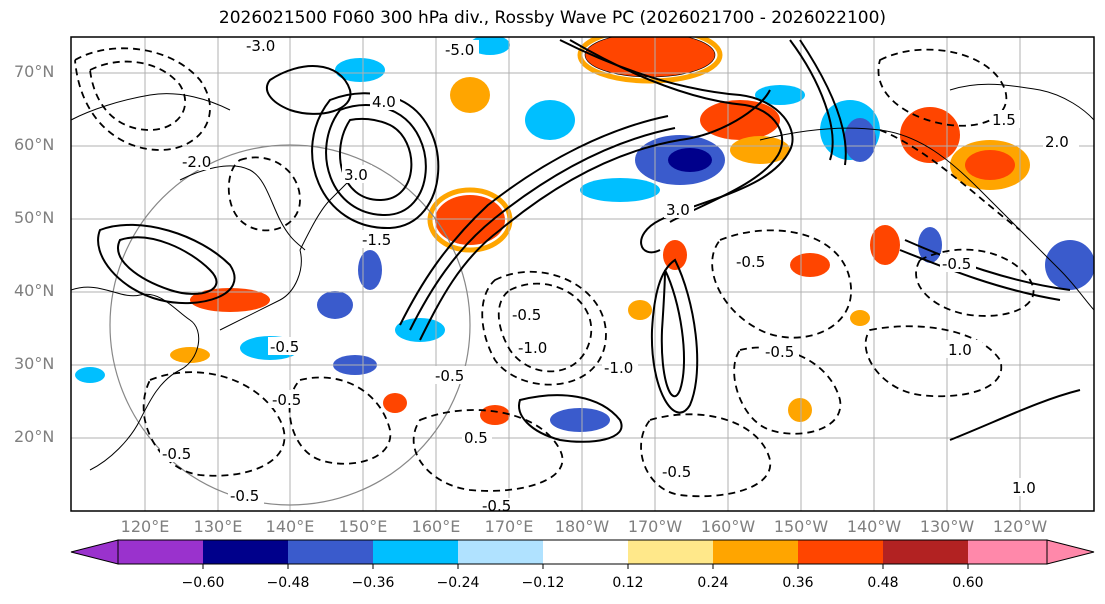  What do you see at coordinates (459, 50) in the screenshot?
I see `contour-label: -5.0` at bounding box center [459, 50].